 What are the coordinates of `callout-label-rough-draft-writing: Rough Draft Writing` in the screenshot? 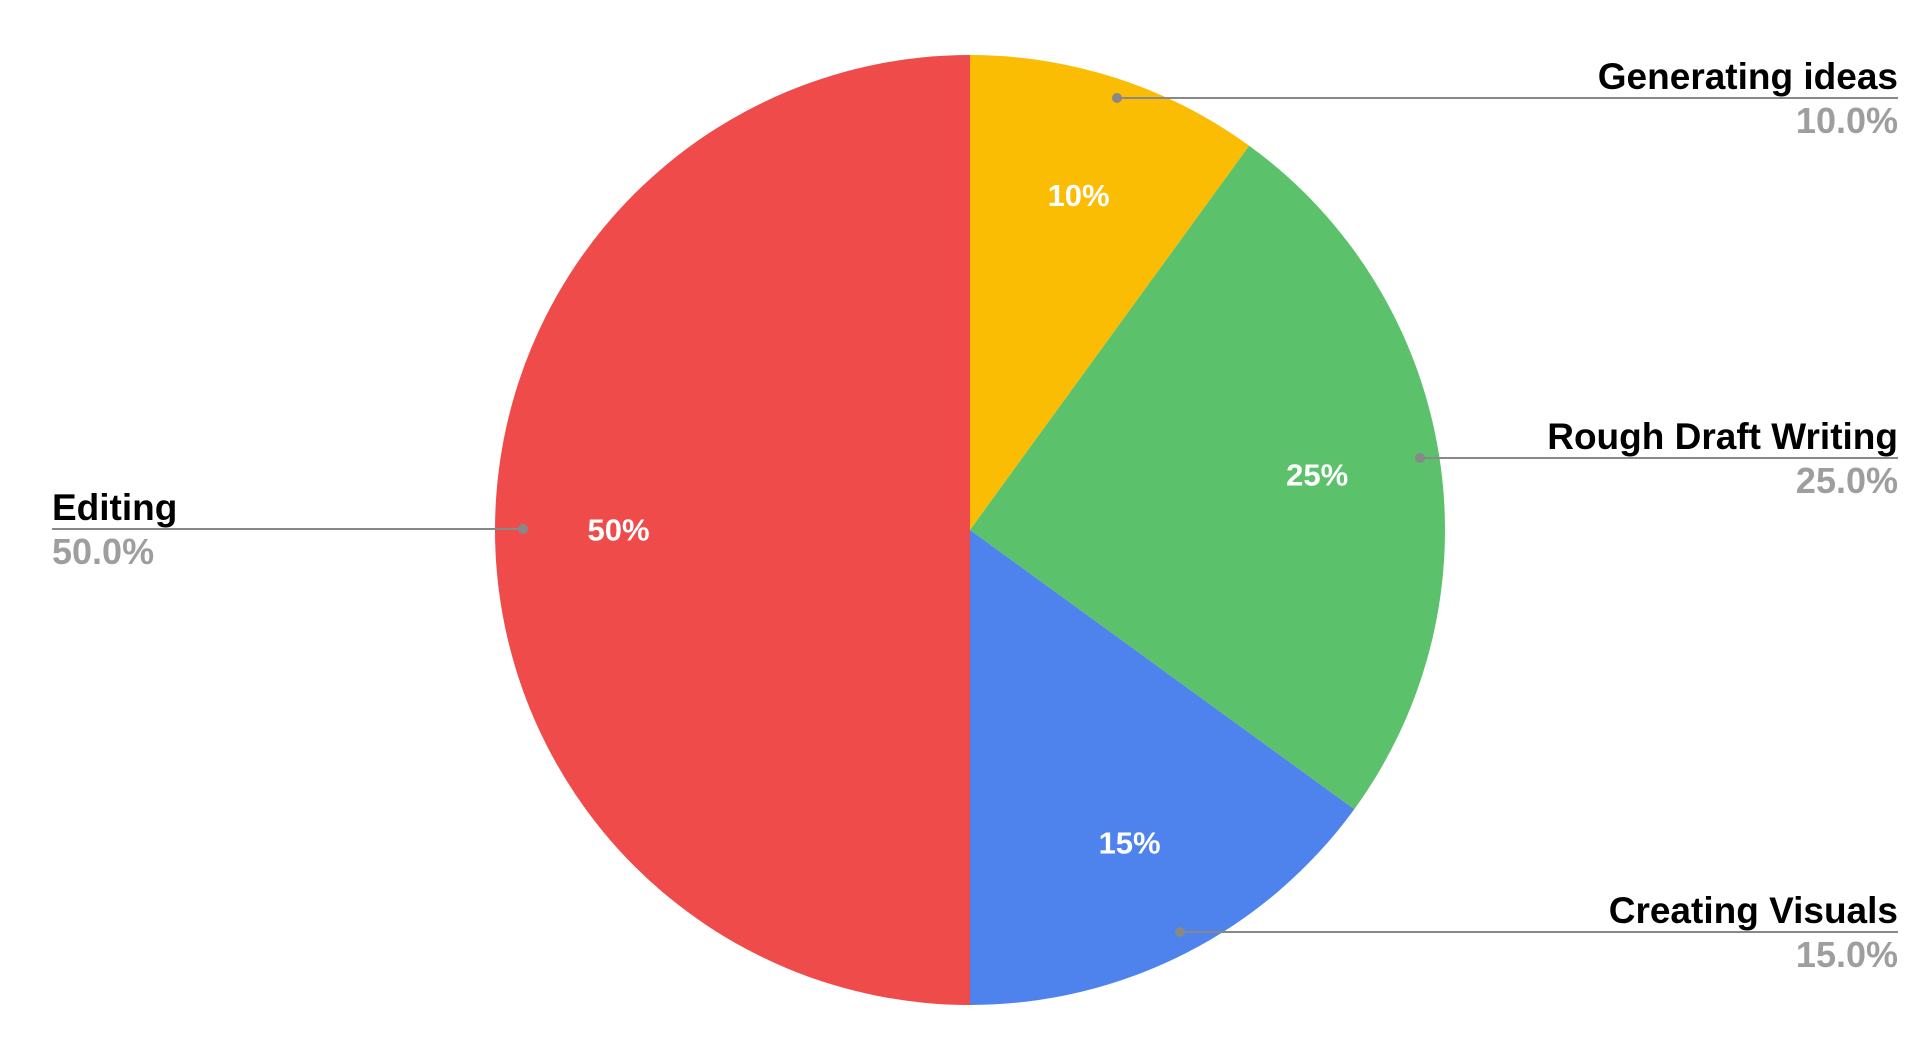 It's located at (1722, 436).